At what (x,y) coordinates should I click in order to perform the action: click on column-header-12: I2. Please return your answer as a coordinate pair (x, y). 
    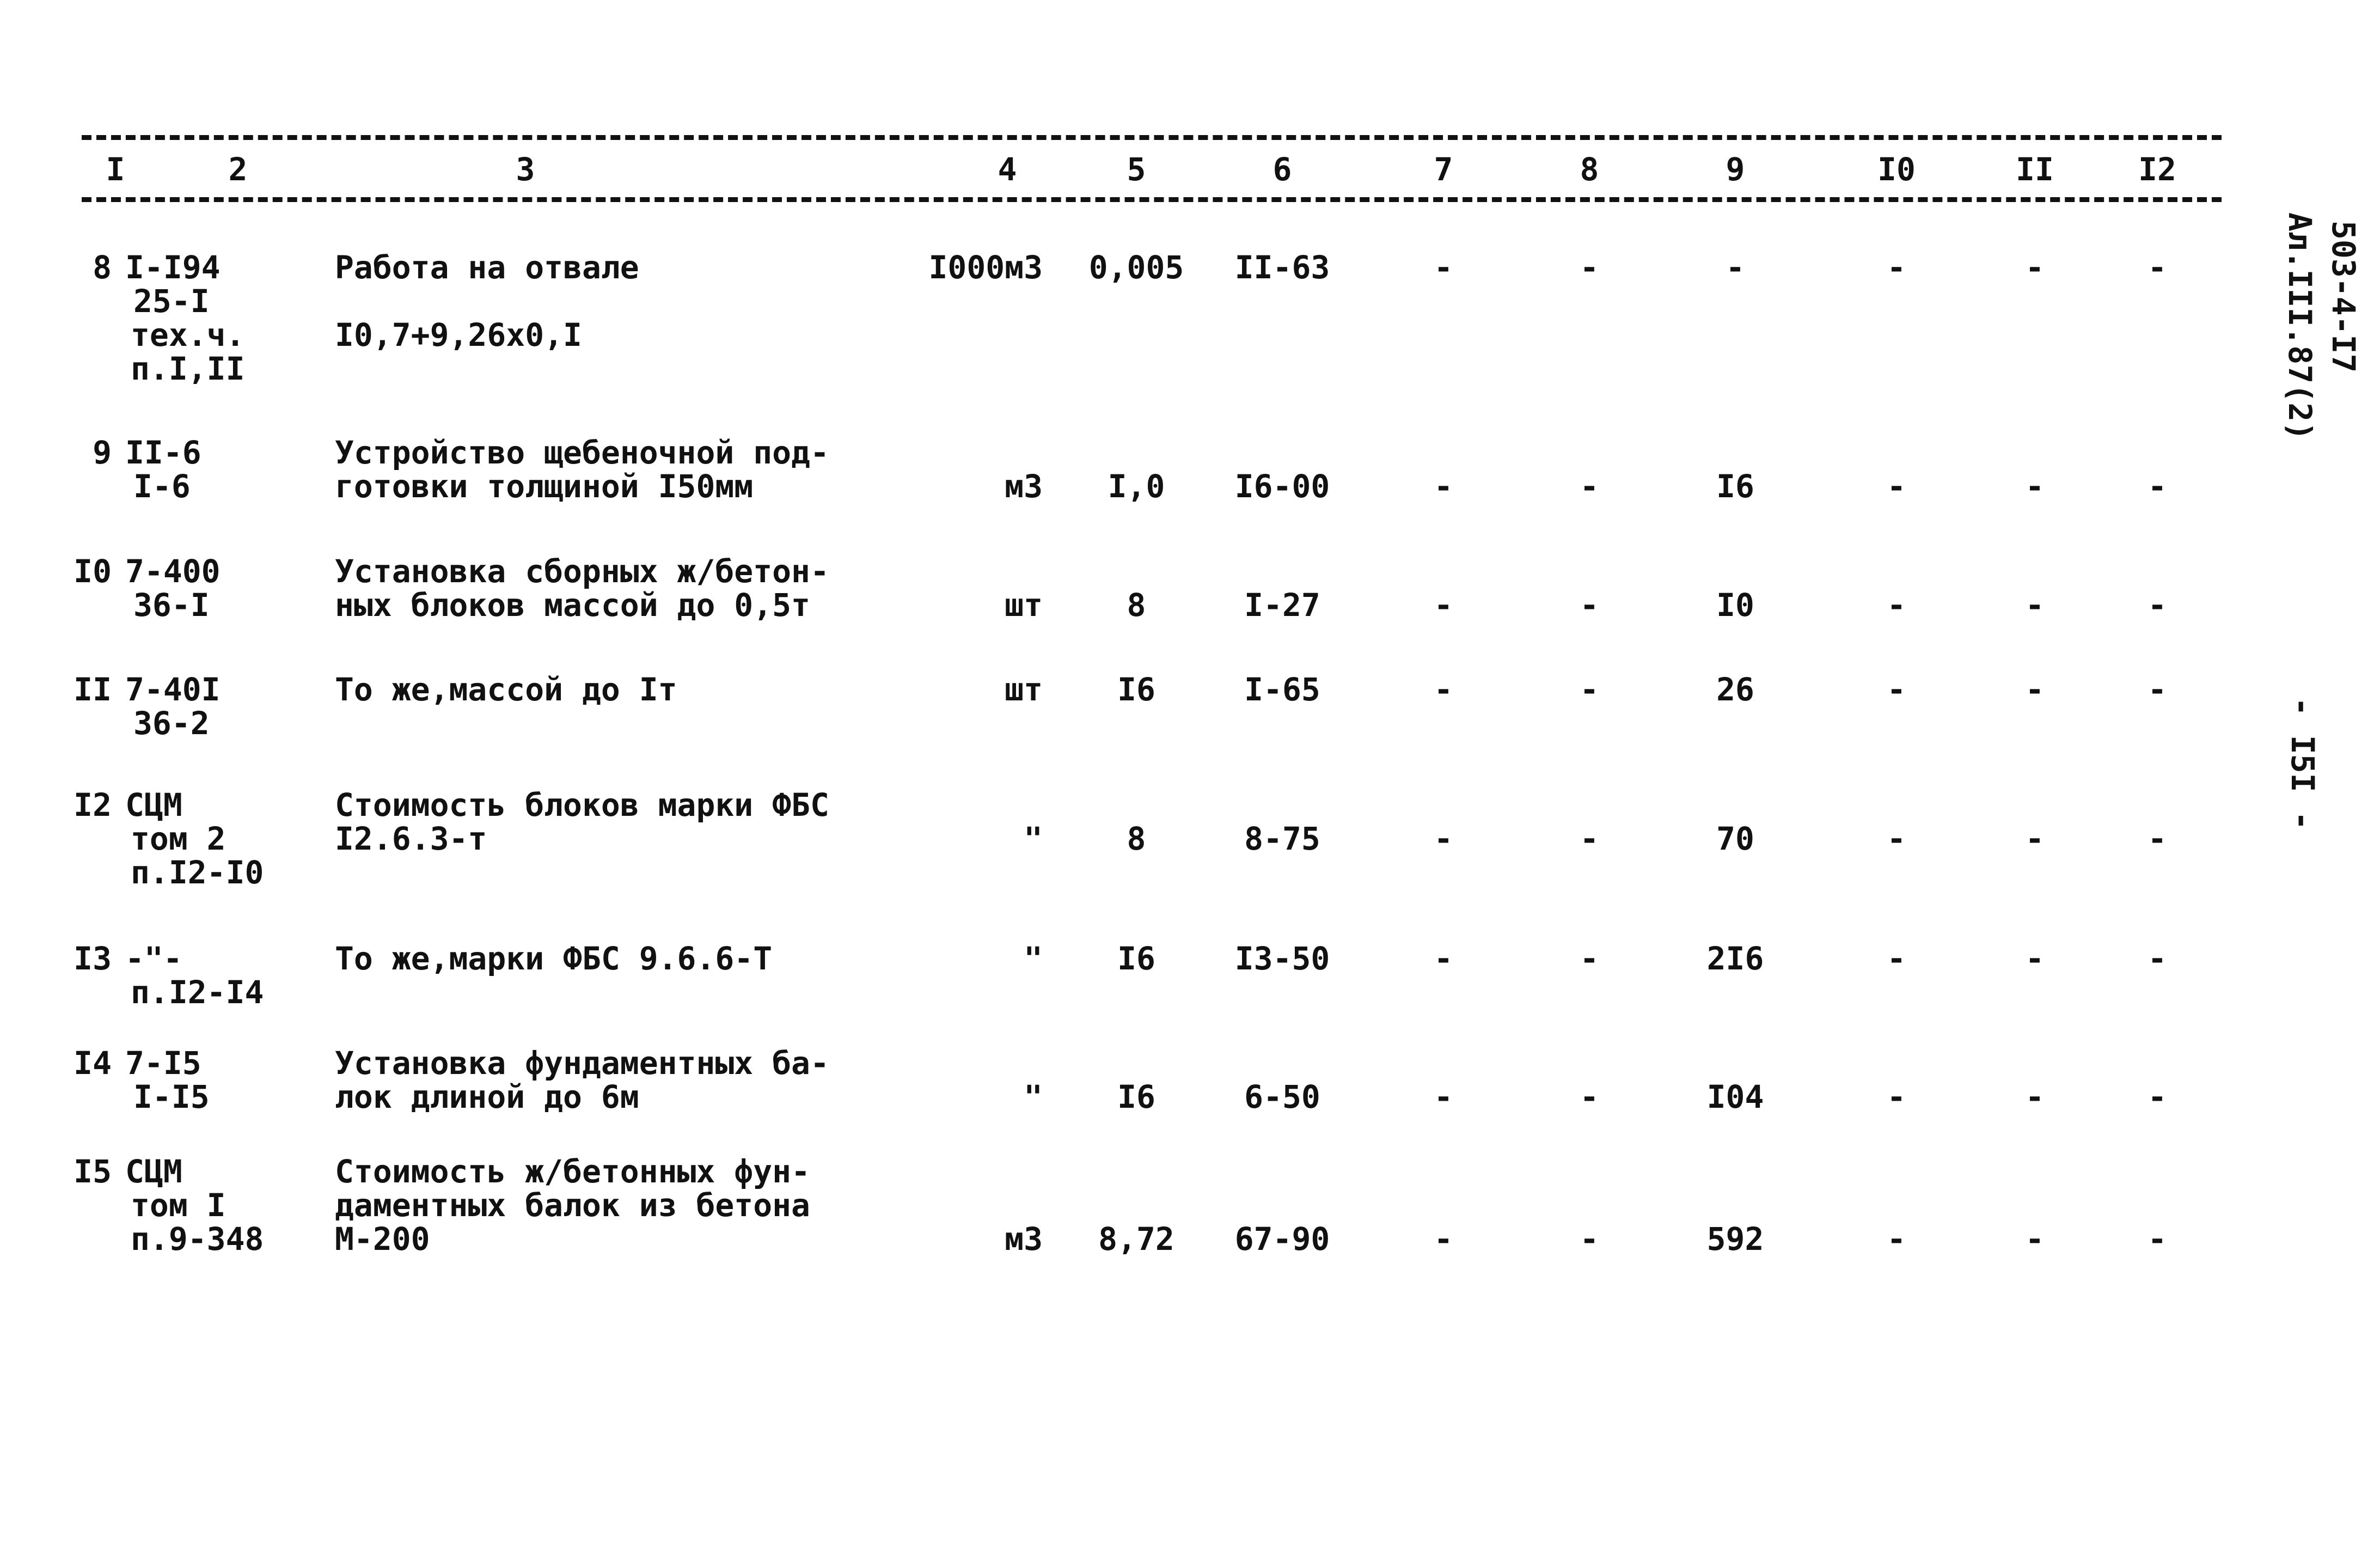
    Looking at the image, I should click on (2157, 169).